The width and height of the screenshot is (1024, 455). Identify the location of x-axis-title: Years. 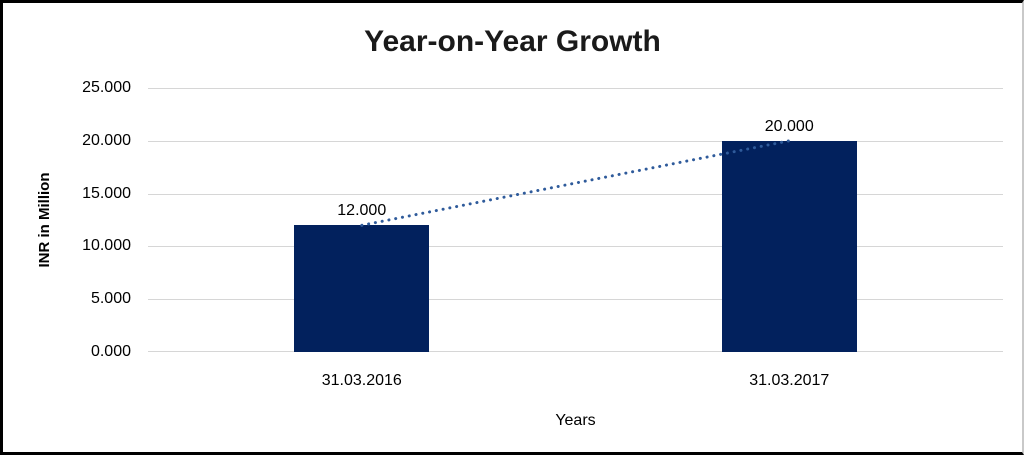
(575, 420).